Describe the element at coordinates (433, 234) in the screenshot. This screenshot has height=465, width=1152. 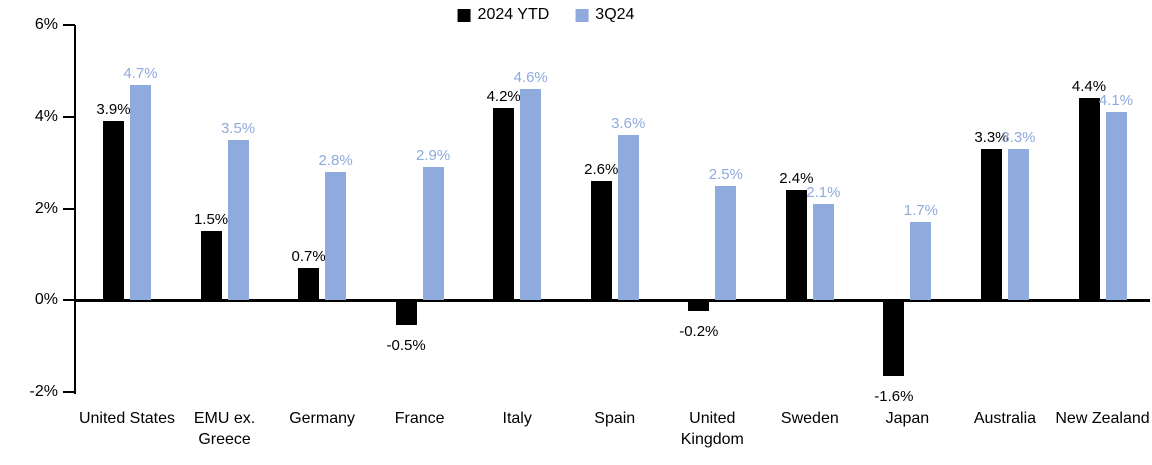
I see `bar-3q24-france` at that location.